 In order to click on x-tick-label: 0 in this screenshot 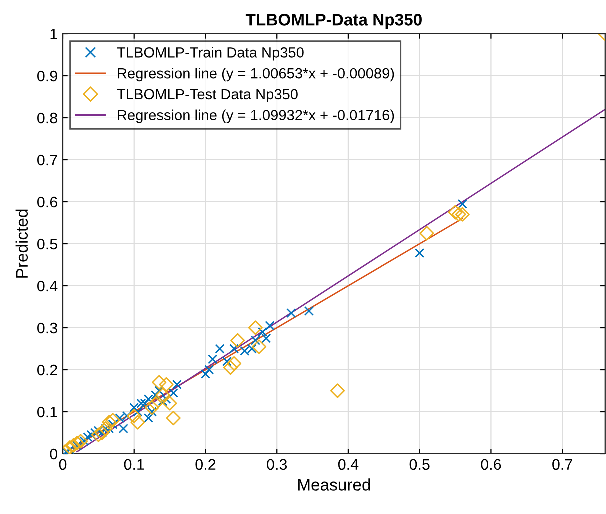, I will do `click(63, 464)`.